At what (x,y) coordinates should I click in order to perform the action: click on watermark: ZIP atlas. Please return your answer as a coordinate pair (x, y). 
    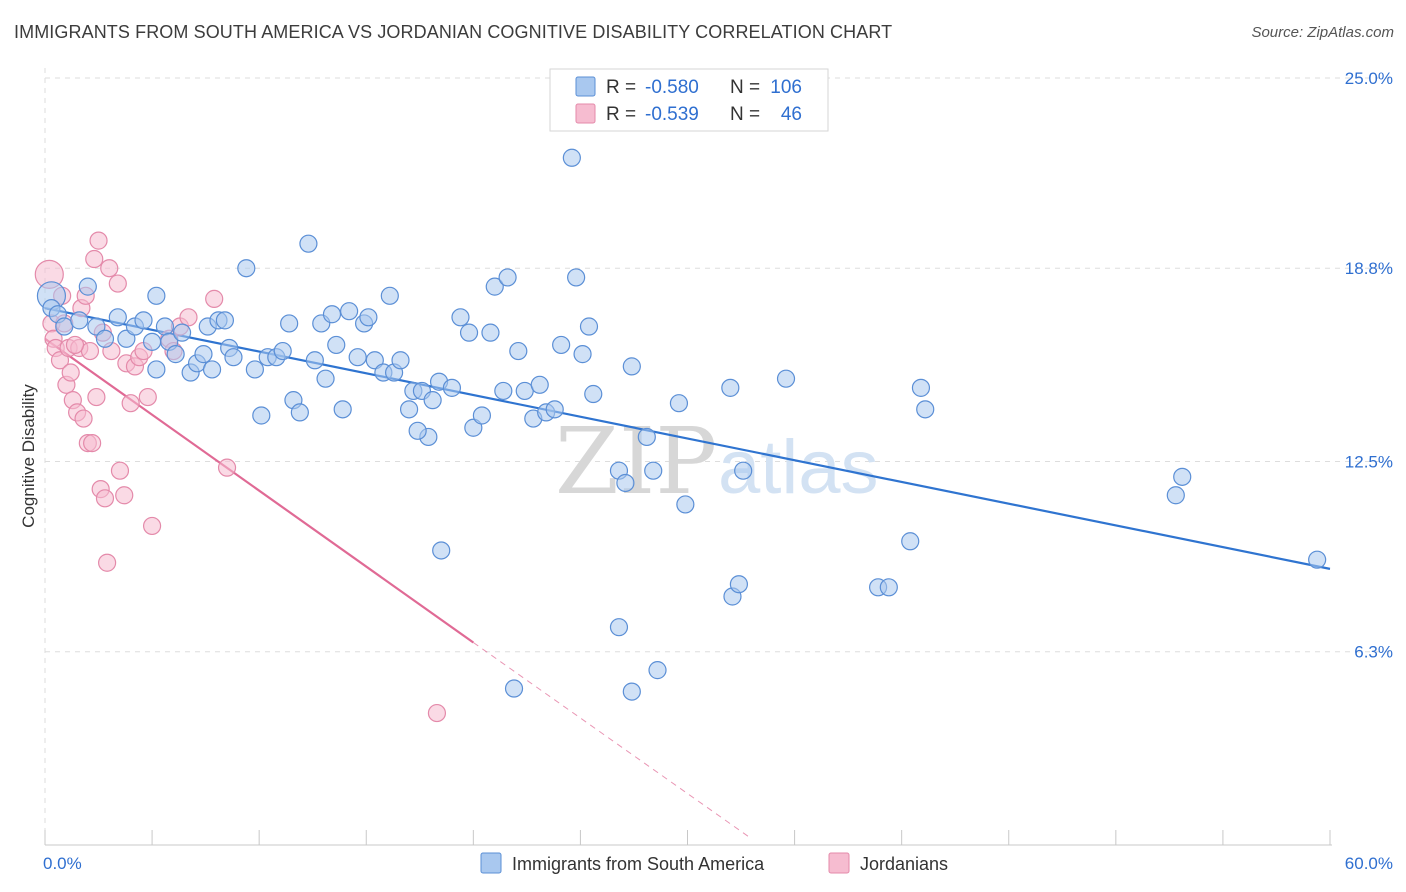
    Looking at the image, I should click on (717, 461).